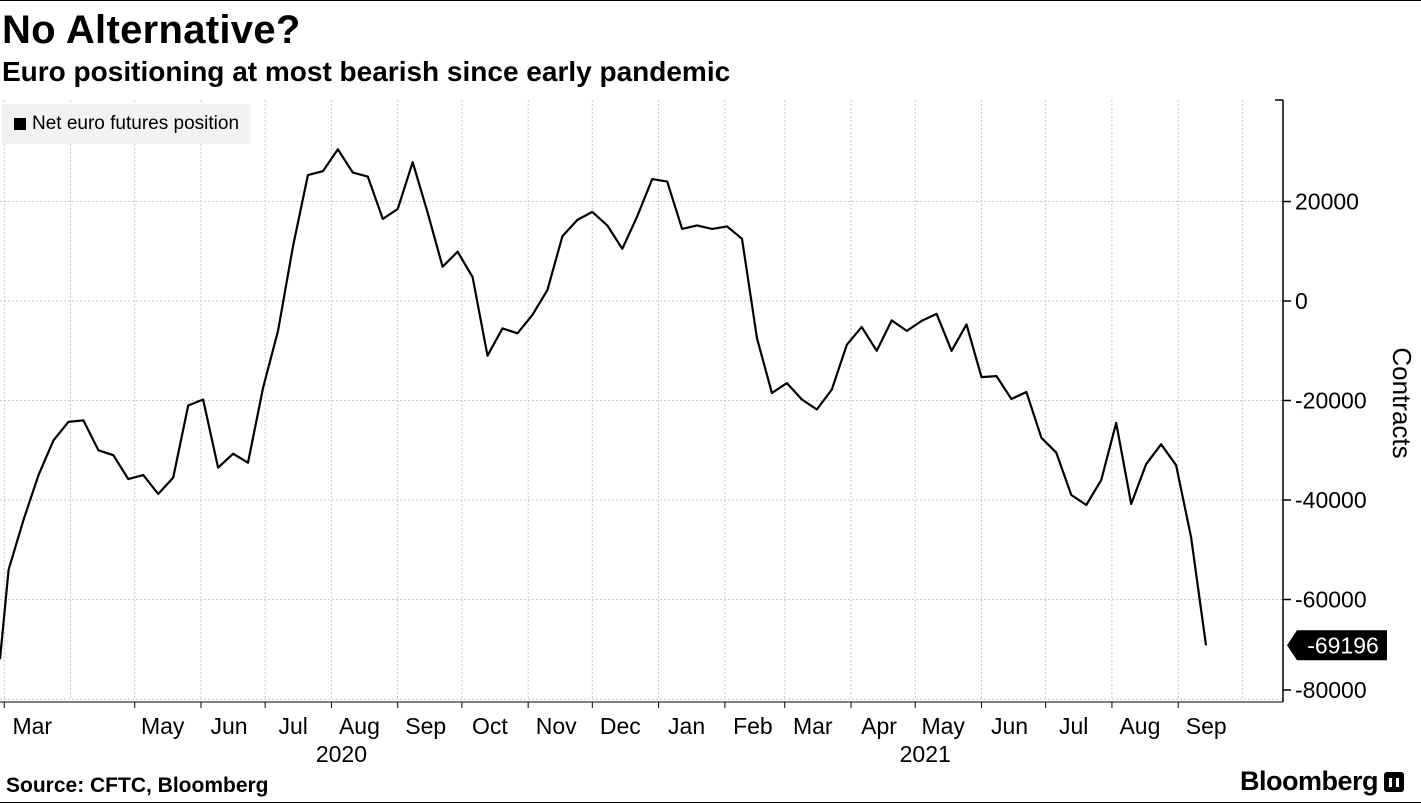 Image resolution: width=1421 pixels, height=803 pixels. I want to click on last-value-label: -69196, so click(1343, 645).